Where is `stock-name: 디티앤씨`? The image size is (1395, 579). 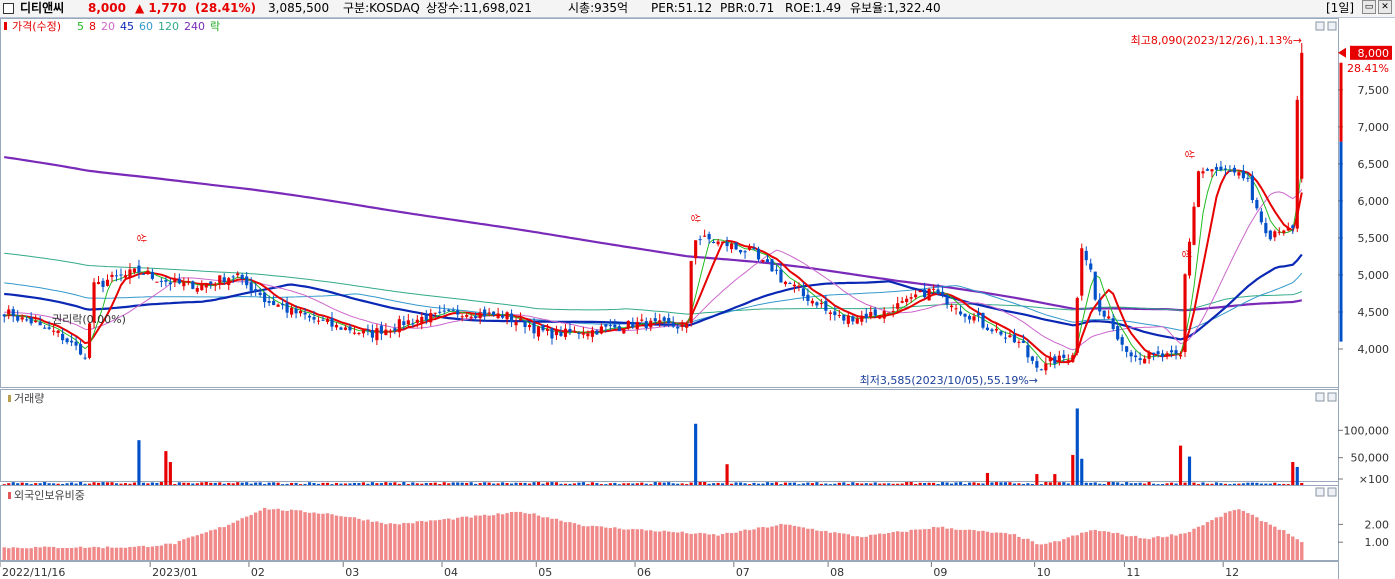 stock-name: 디티앤씨 is located at coordinates (42, 8).